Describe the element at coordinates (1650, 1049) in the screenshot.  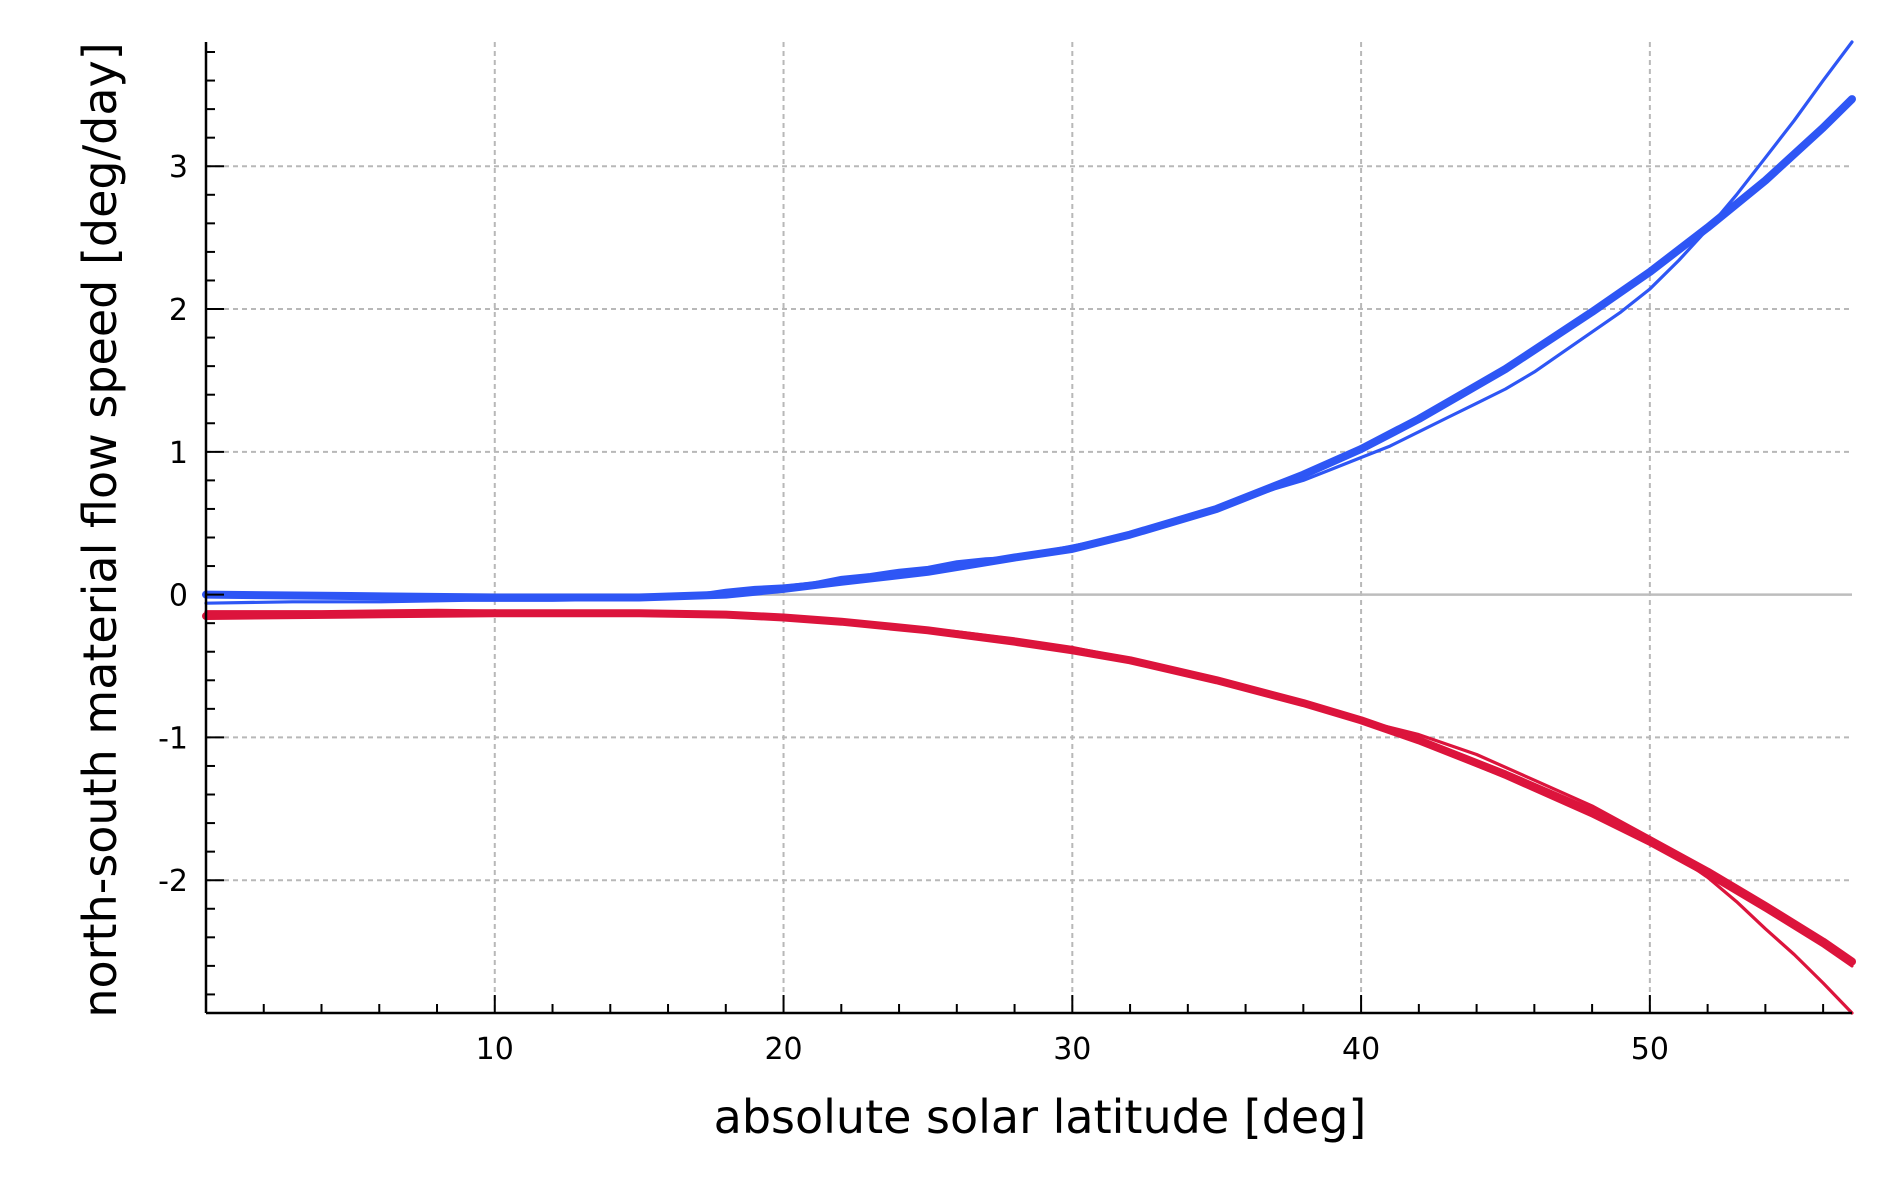
I see `x-tick-label-50: 50` at that location.